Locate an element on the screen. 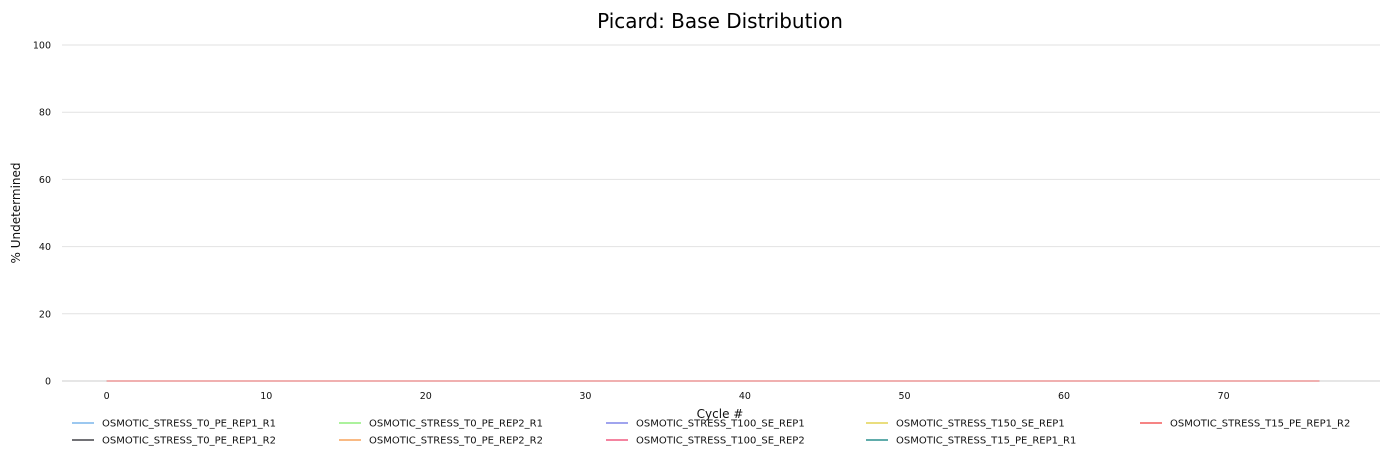 The image size is (1389, 460). legend-item-2: OSMOTIC_STRESS_T0_PE_REP1_R2 is located at coordinates (174, 441).